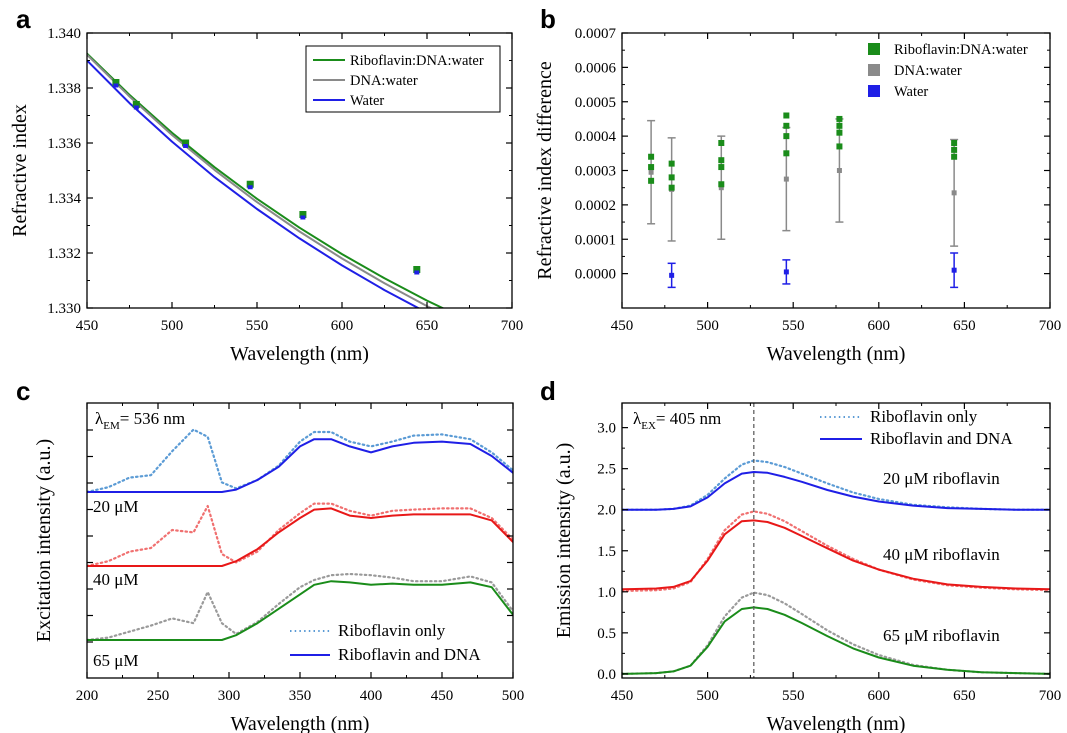 This screenshot has height=733, width=1067. What do you see at coordinates (606, 470) in the screenshot?
I see `y-tick-label: 2.5` at bounding box center [606, 470].